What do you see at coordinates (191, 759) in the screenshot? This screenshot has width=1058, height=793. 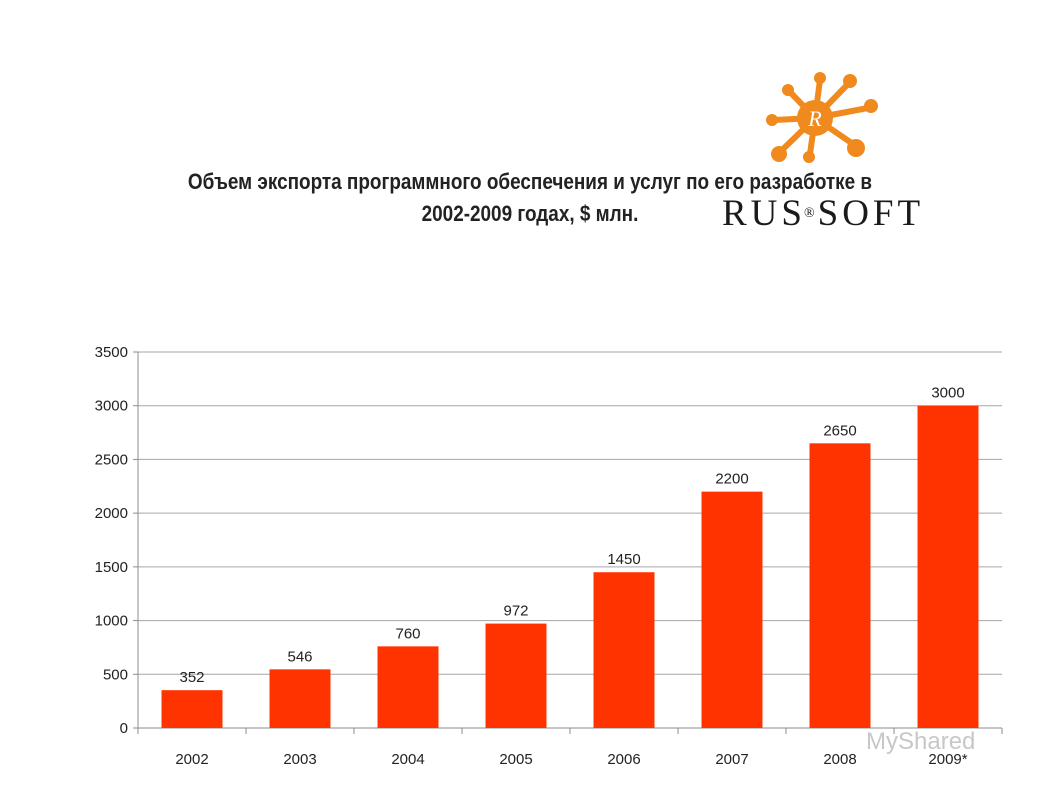 I see `x-tick-label: 2002` at bounding box center [191, 759].